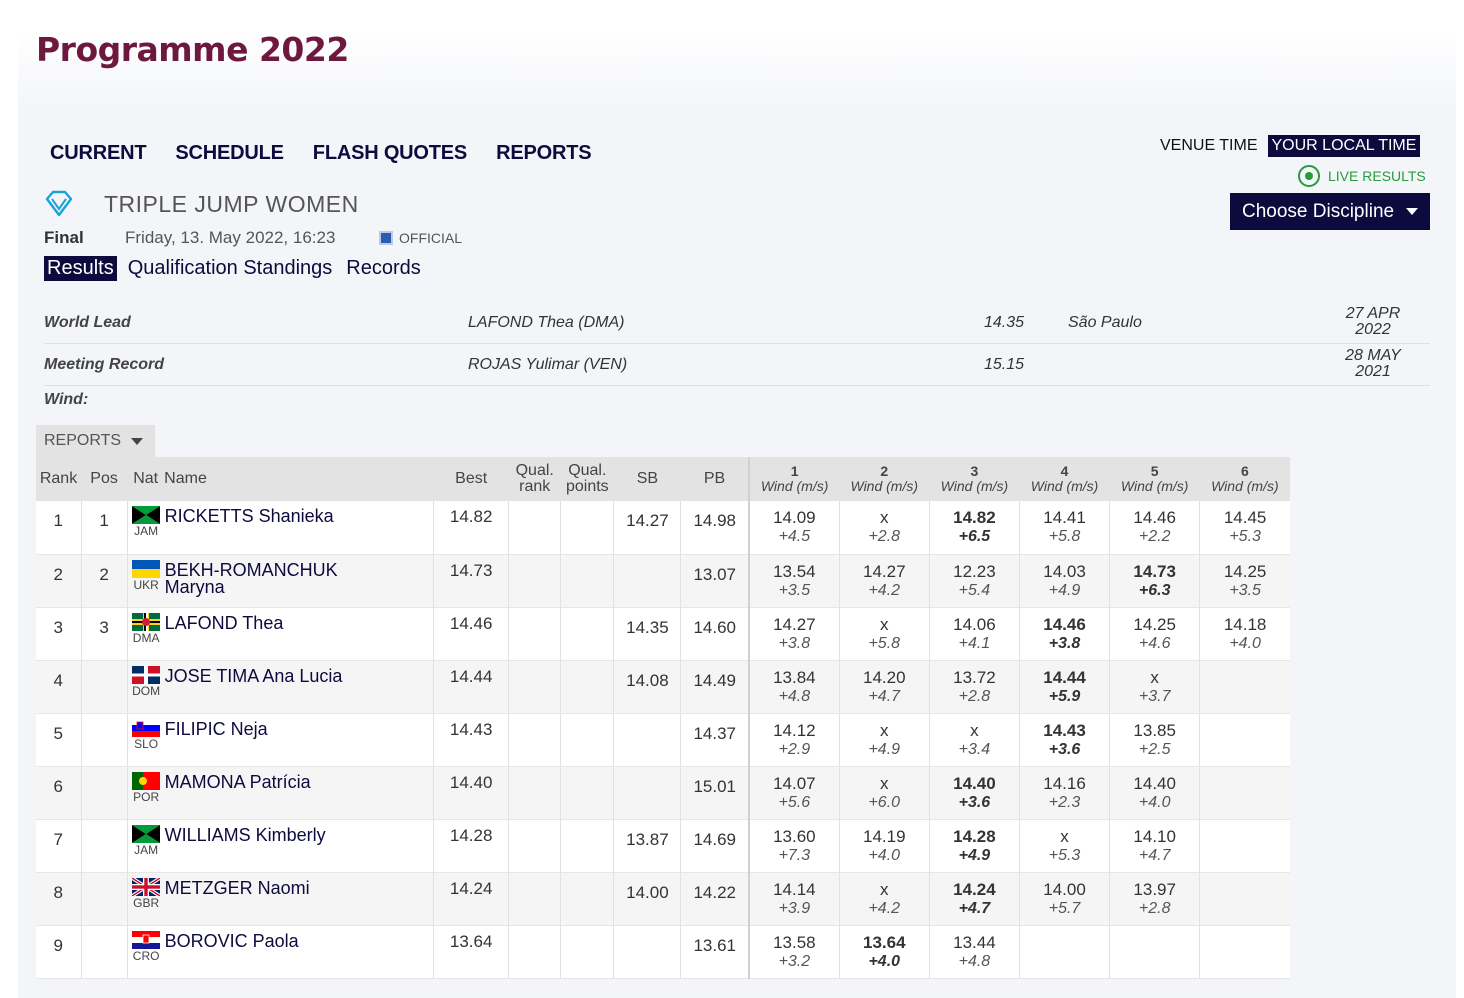  What do you see at coordinates (974, 749) in the screenshot?
I see `attempt-wind: +3.4` at bounding box center [974, 749].